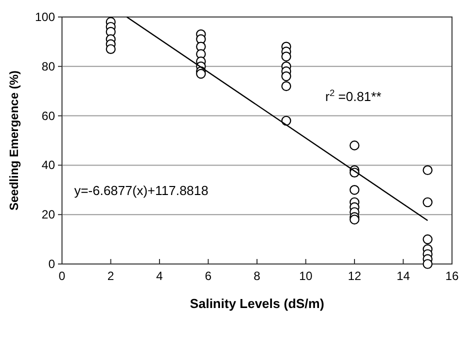 Image resolution: width=474 pixels, height=342 pixels. Describe the element at coordinates (49, 165) in the screenshot. I see `y-tick-label: 40` at that location.